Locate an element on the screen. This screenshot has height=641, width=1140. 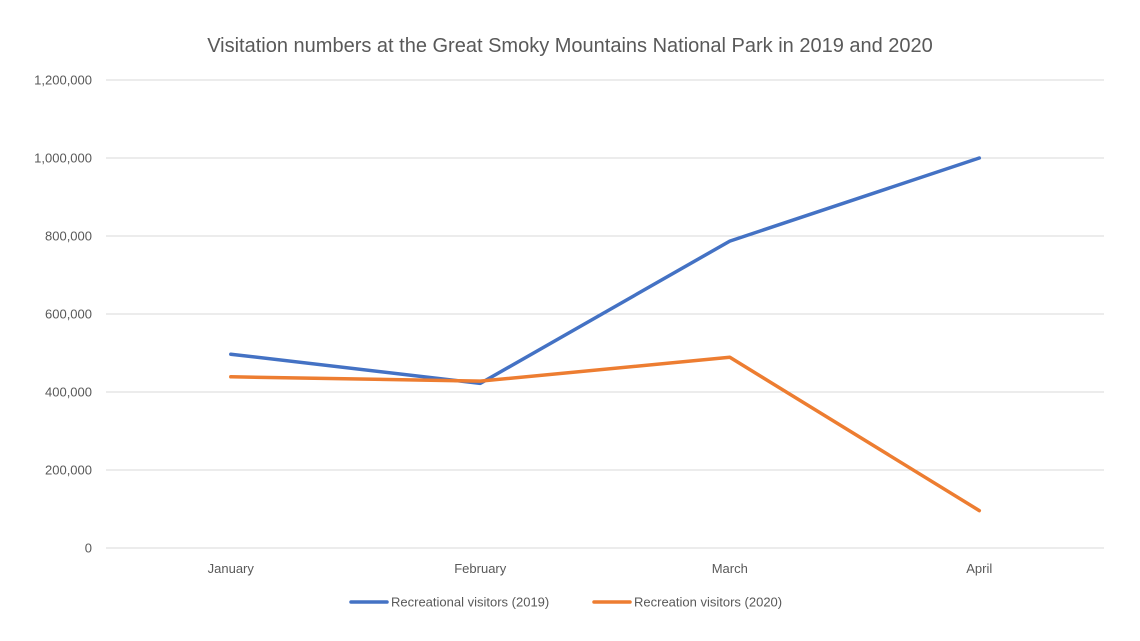
y-tick-label: 400,000 is located at coordinates (68, 392).